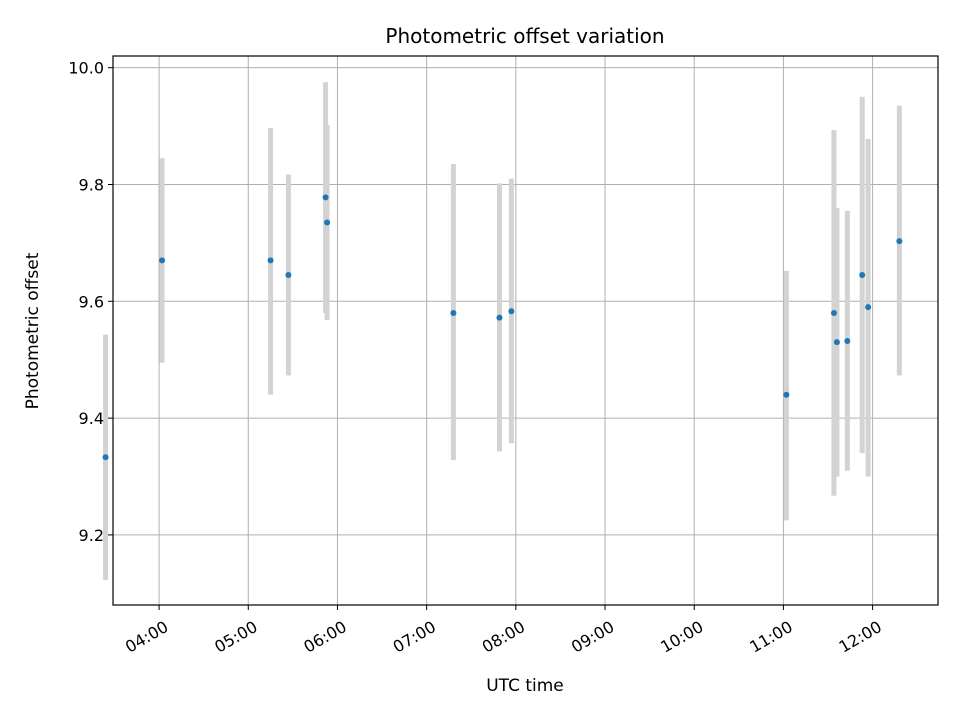  What do you see at coordinates (503, 637) in the screenshot?
I see `x-tick-label: 08:00` at bounding box center [503, 637].